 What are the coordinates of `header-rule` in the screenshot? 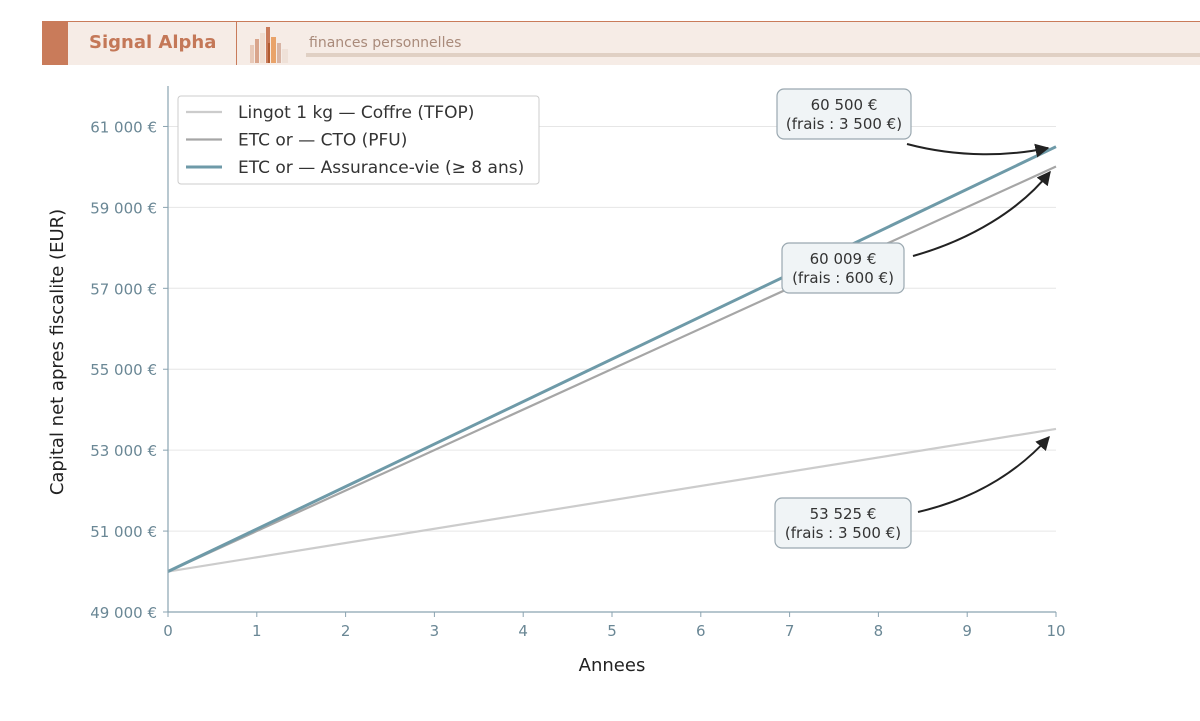 It's located at (753, 55).